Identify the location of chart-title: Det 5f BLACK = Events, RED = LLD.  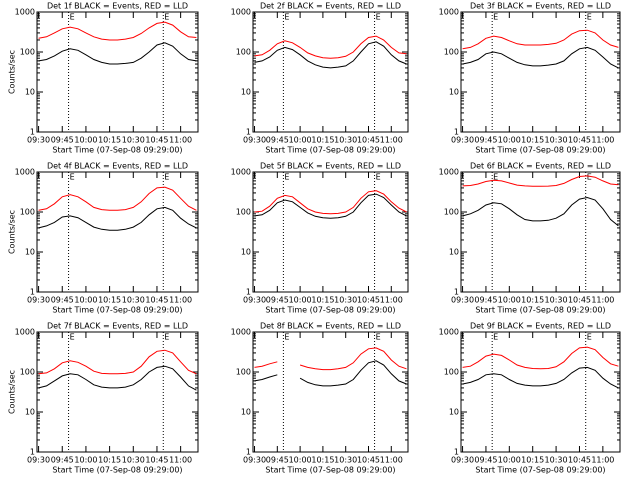
(330, 166).